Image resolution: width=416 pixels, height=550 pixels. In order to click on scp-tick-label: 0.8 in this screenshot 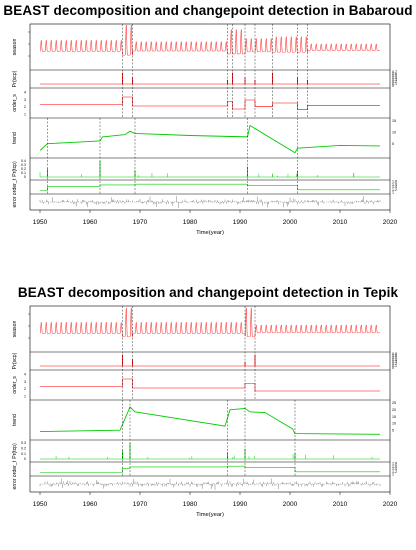, I will do `click(394, 354)`.